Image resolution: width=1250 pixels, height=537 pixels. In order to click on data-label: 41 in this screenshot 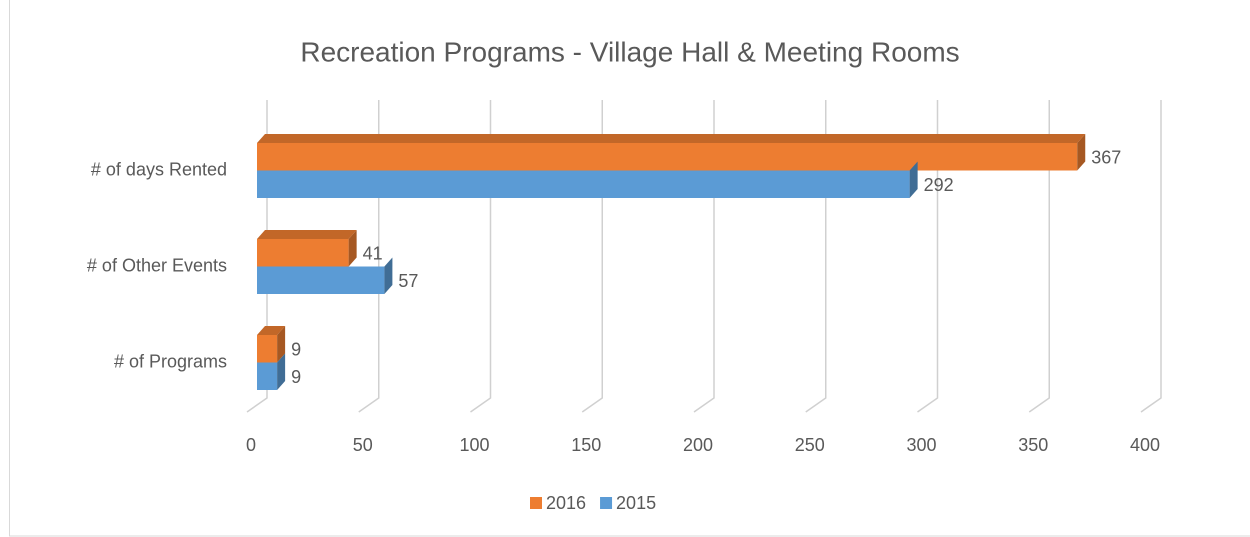, I will do `click(373, 254)`.